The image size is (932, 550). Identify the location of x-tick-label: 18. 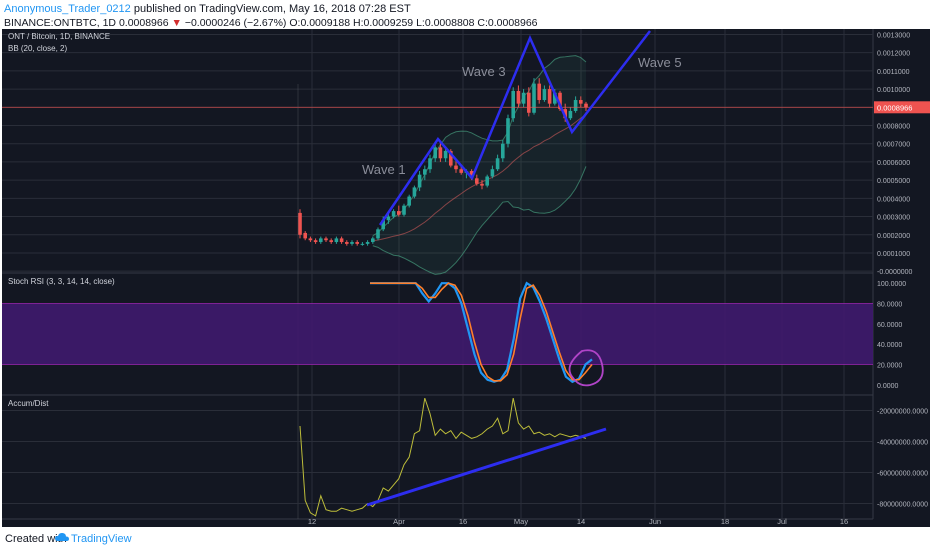
(725, 521).